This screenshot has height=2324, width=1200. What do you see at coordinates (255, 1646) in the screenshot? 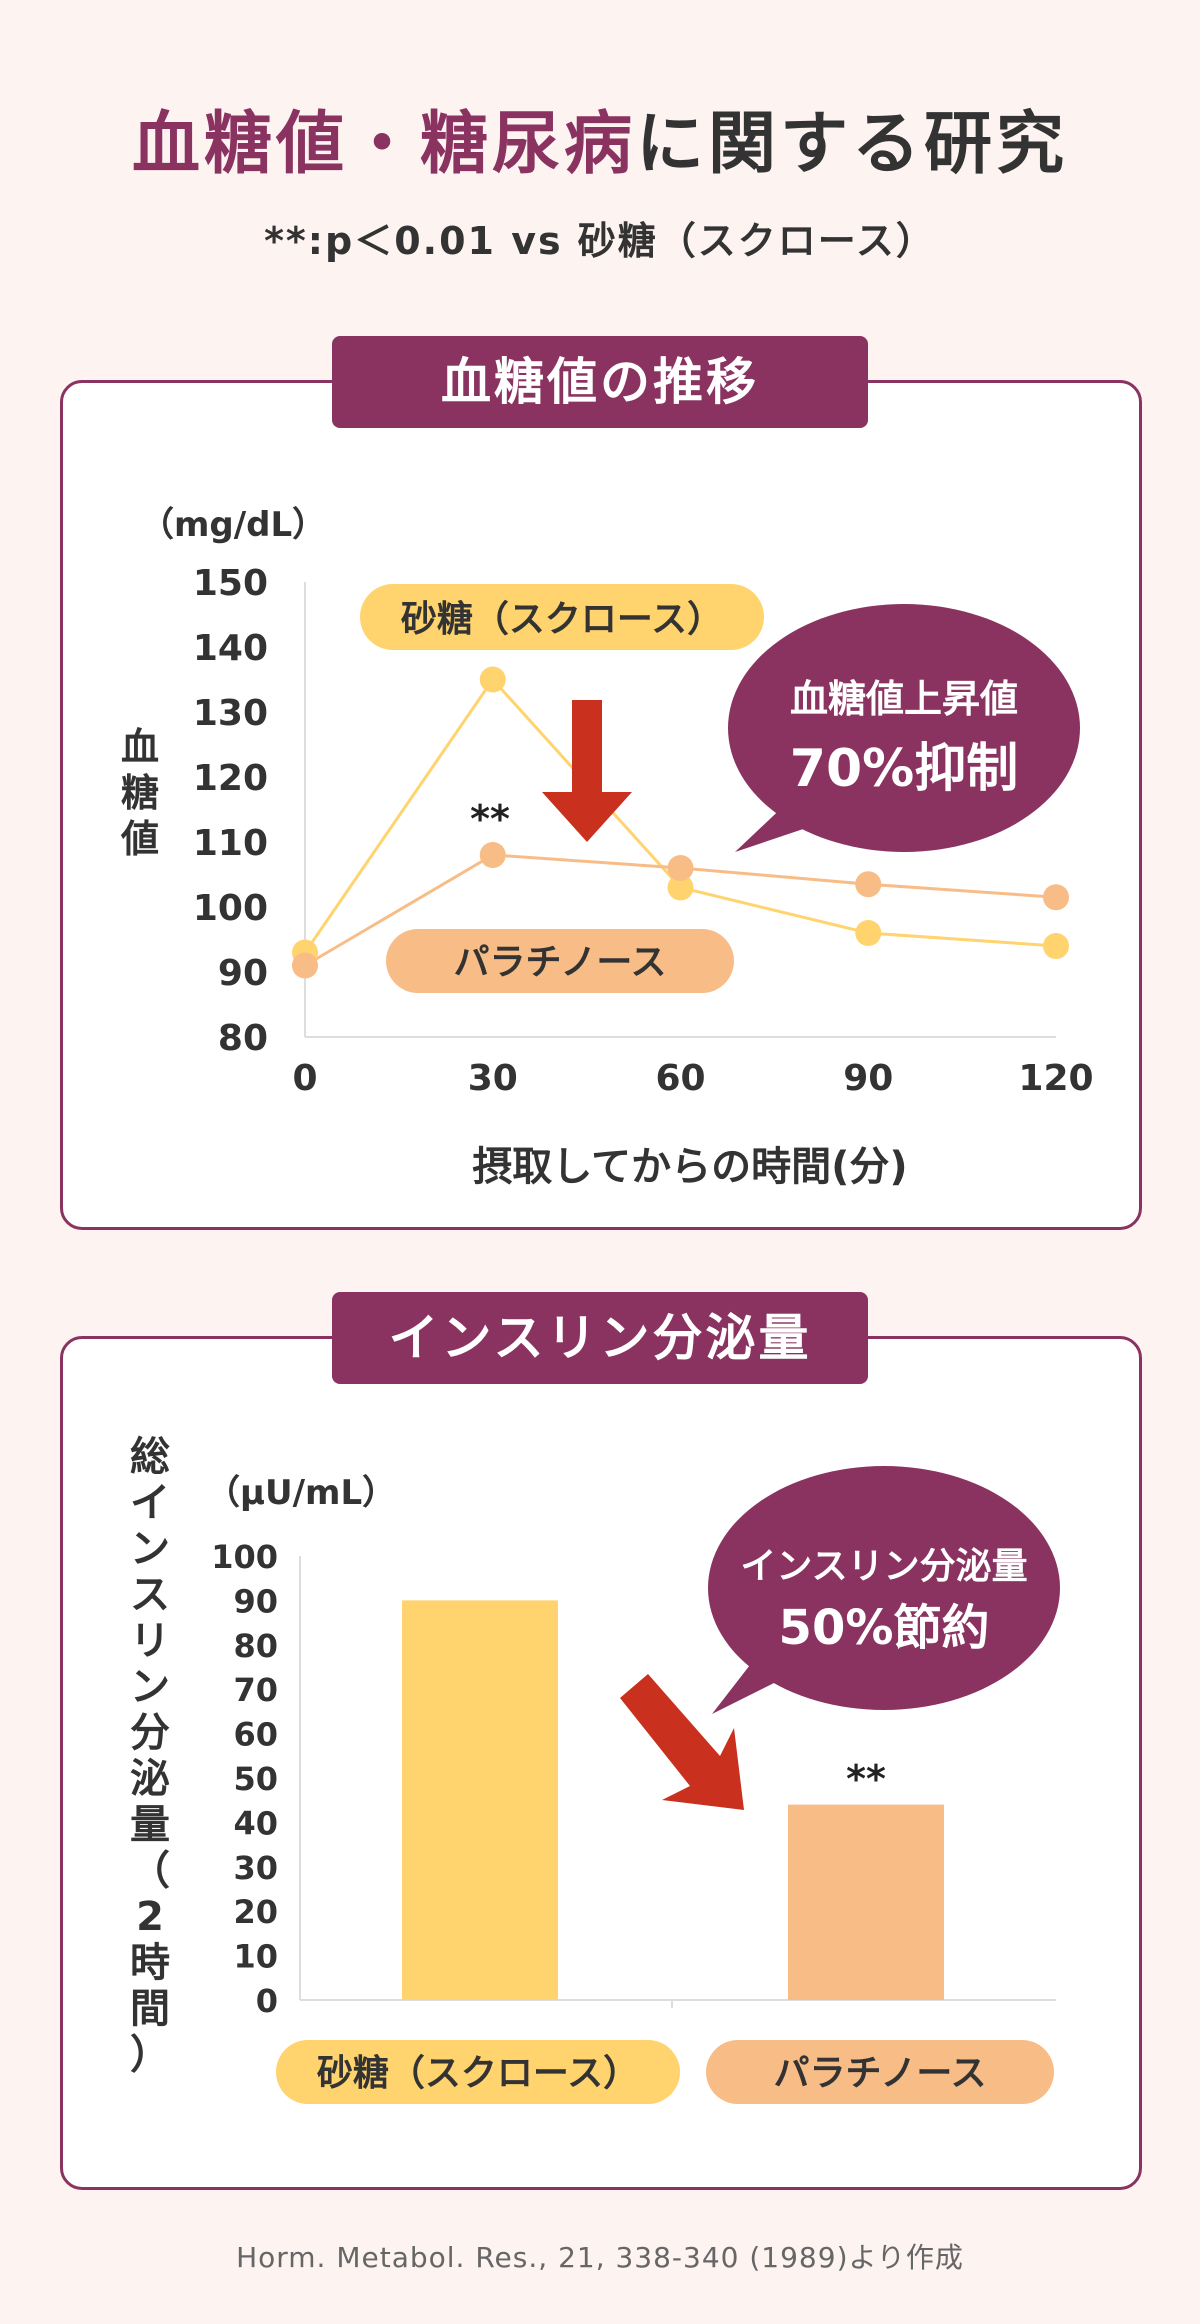
I see `insulin-y-tick-label: 80` at bounding box center [255, 1646].